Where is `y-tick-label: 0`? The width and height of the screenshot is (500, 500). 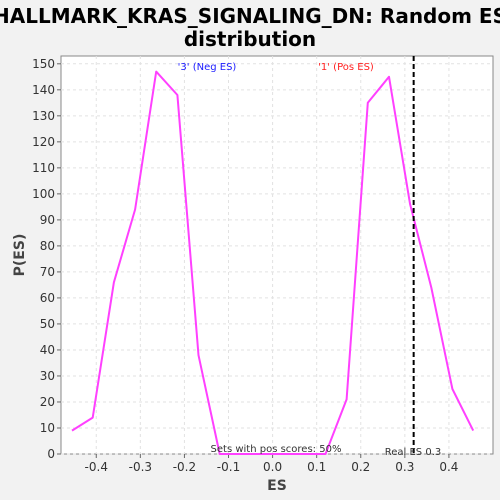 y-tick-label: 0 is located at coordinates (51, 454).